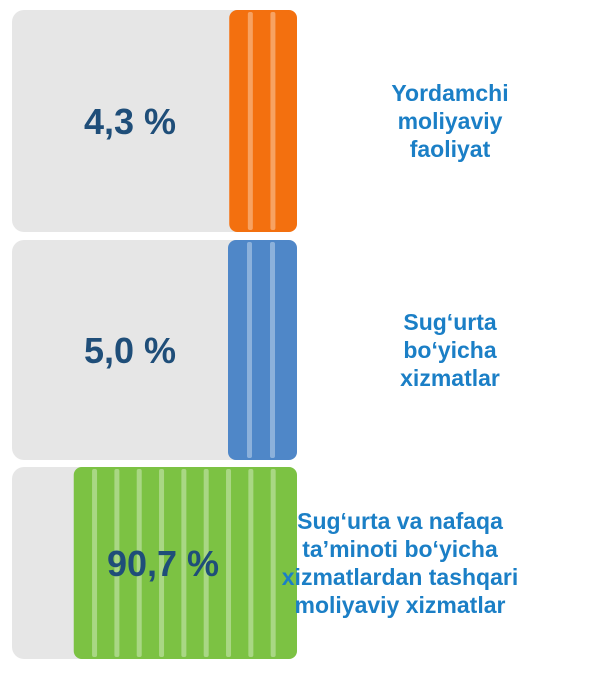 The image size is (607, 685). Describe the element at coordinates (450, 121) in the screenshot. I see `category-label: Yordamchi moliyaviy faoliyat` at that location.